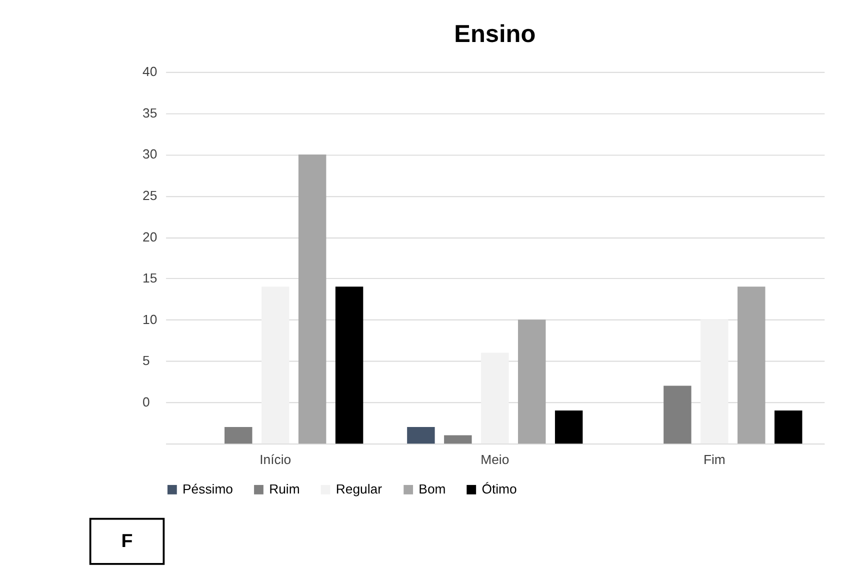 The height and width of the screenshot is (582, 843). Describe the element at coordinates (150, 278) in the screenshot. I see `y-tick-label: 15` at that location.